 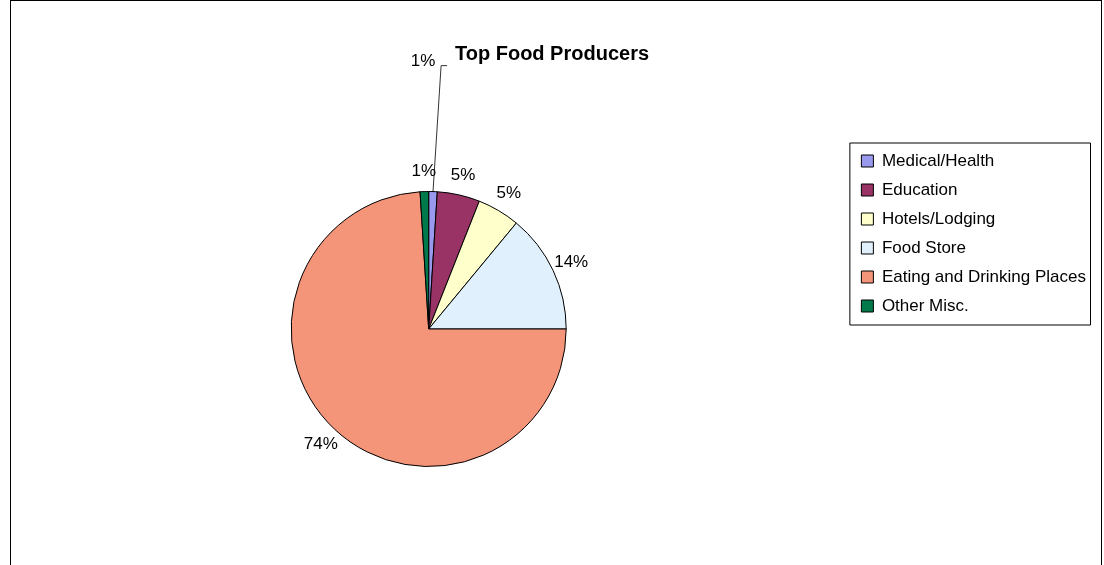 I want to click on legend-label: Other Misc., so click(x=925, y=305).